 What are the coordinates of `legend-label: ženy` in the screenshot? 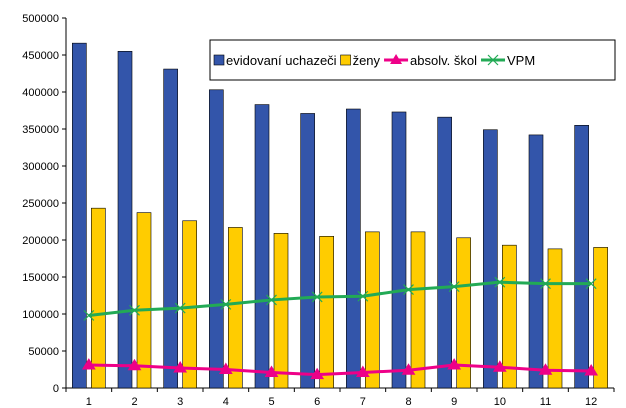 It's located at (367, 60).